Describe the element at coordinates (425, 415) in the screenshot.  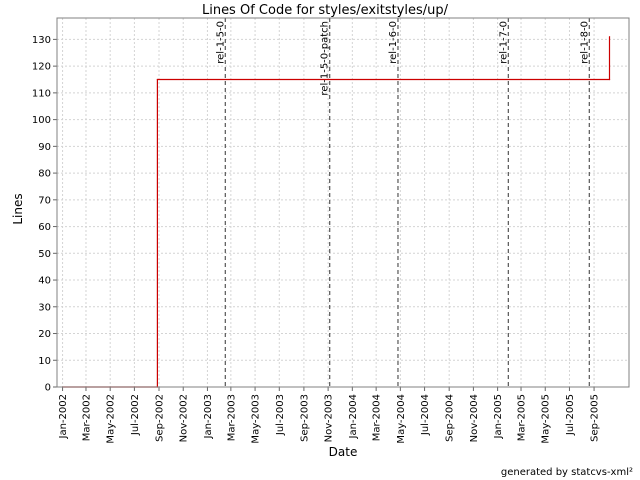
I see `x-tick-label: Jul-2004` at that location.